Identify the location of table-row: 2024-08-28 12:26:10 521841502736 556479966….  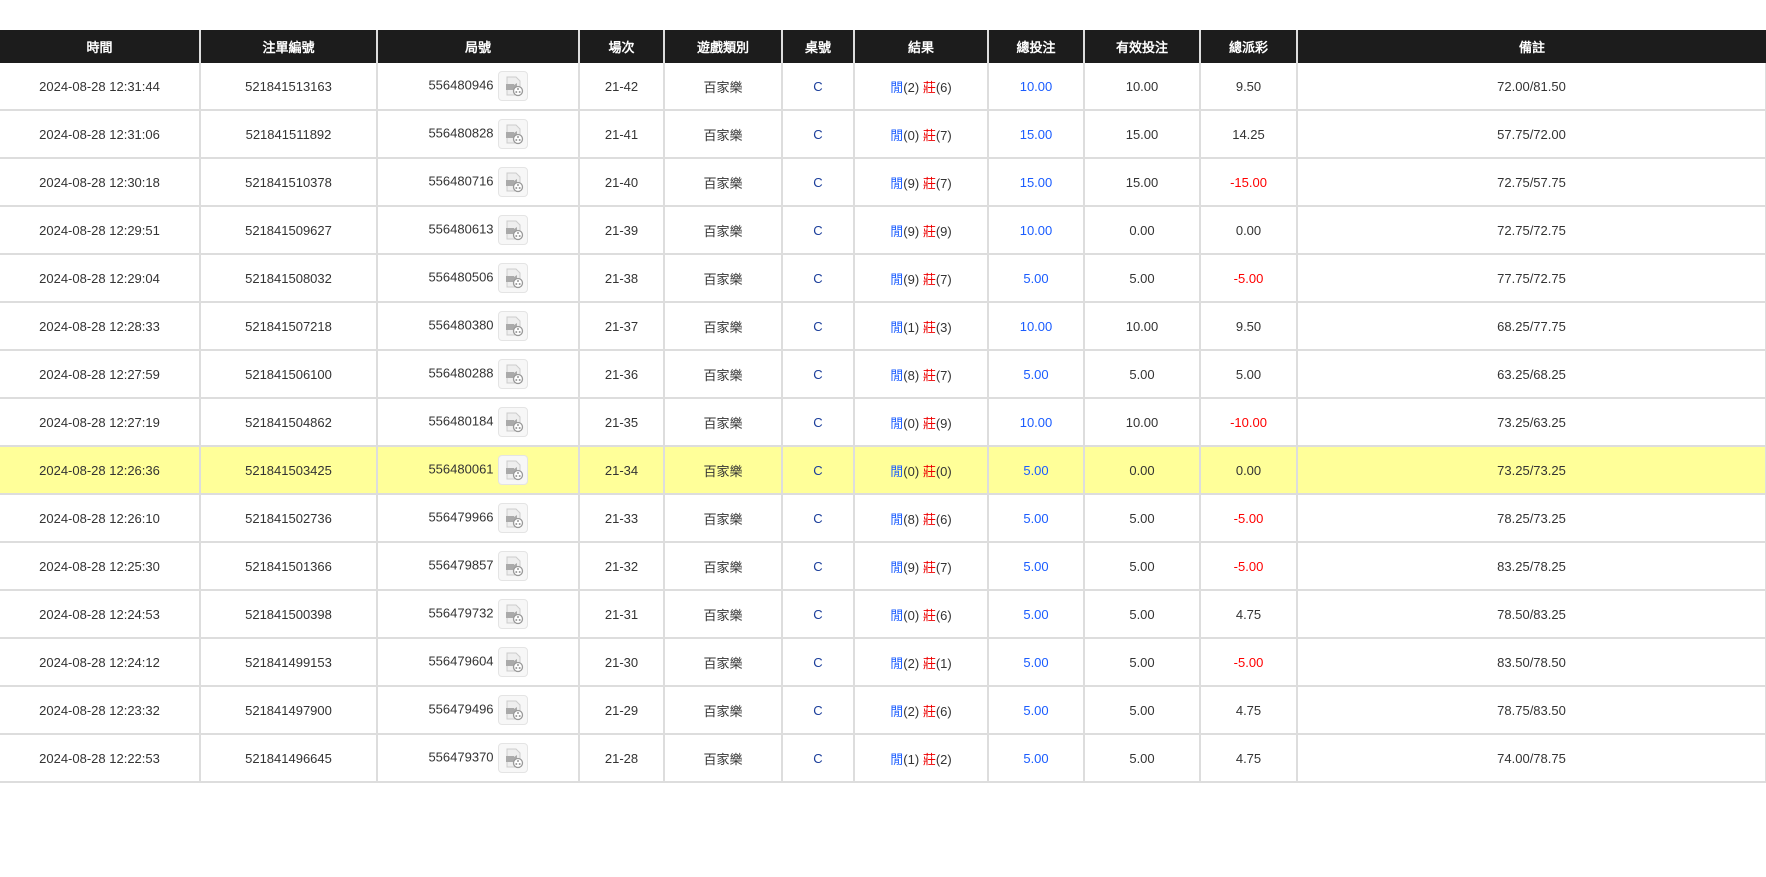
(883, 518).